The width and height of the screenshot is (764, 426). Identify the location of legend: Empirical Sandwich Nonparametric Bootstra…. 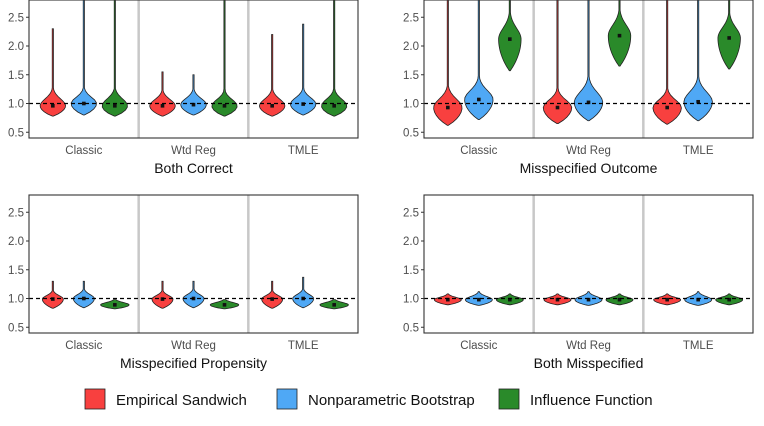
(368, 399).